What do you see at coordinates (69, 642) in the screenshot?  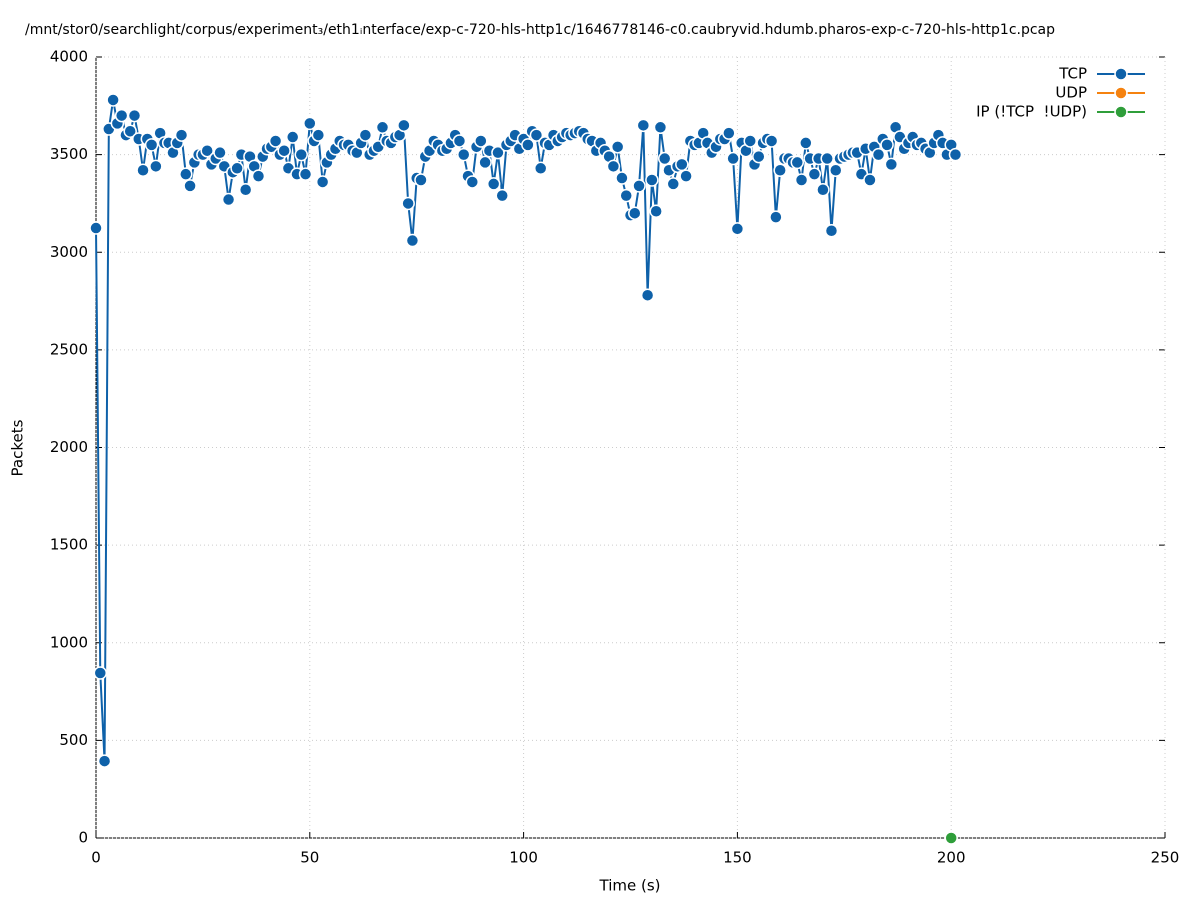 I see `y-tick-label: 1000` at bounding box center [69, 642].